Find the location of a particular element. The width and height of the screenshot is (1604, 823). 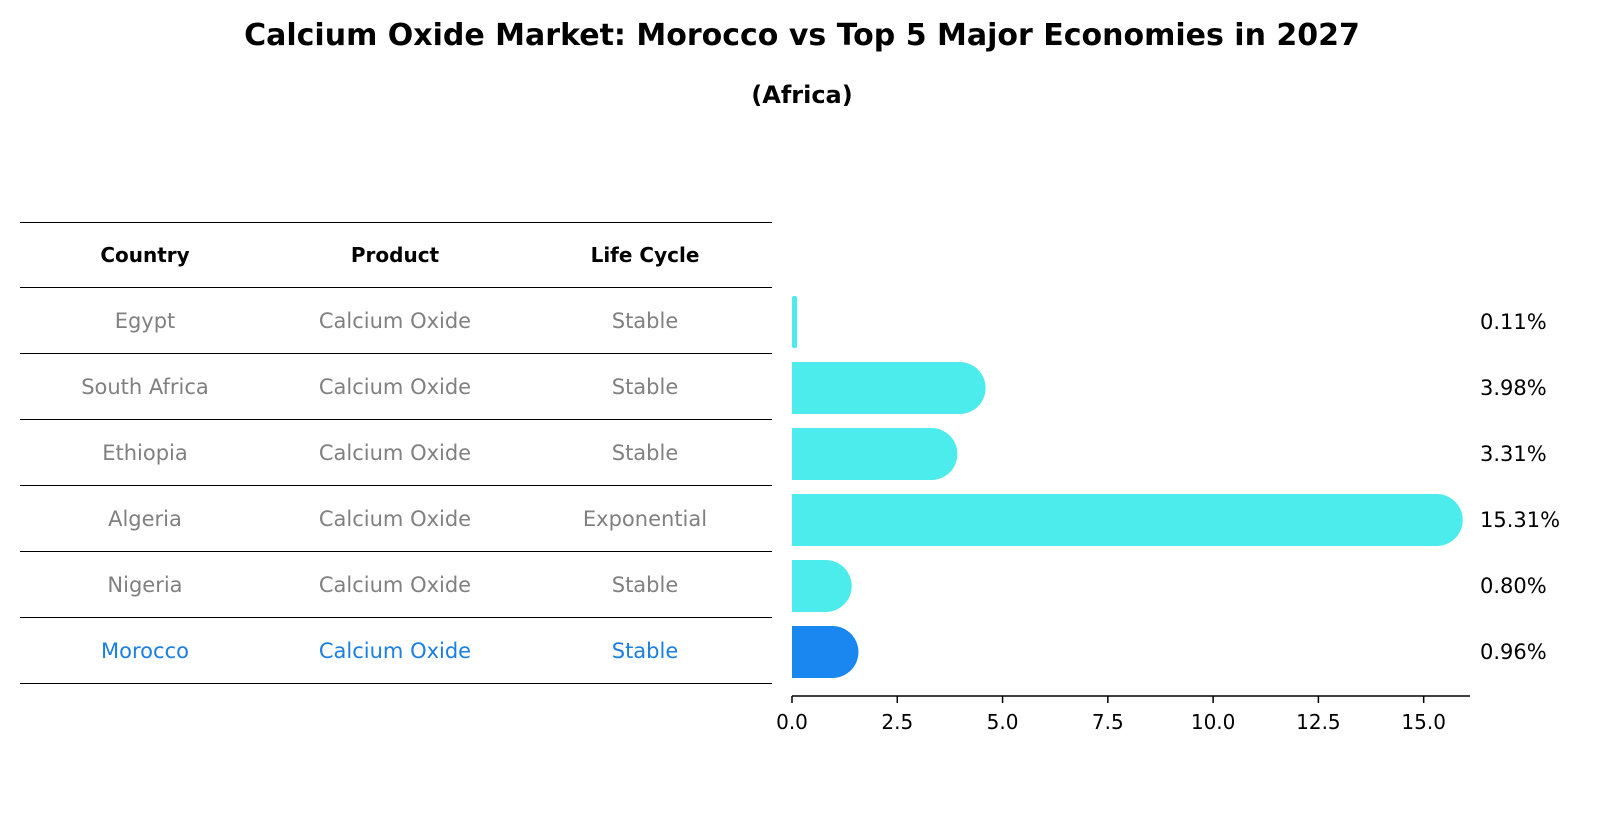

table-row: Nigeria Calcium Oxide Stable is located at coordinates (396, 585).